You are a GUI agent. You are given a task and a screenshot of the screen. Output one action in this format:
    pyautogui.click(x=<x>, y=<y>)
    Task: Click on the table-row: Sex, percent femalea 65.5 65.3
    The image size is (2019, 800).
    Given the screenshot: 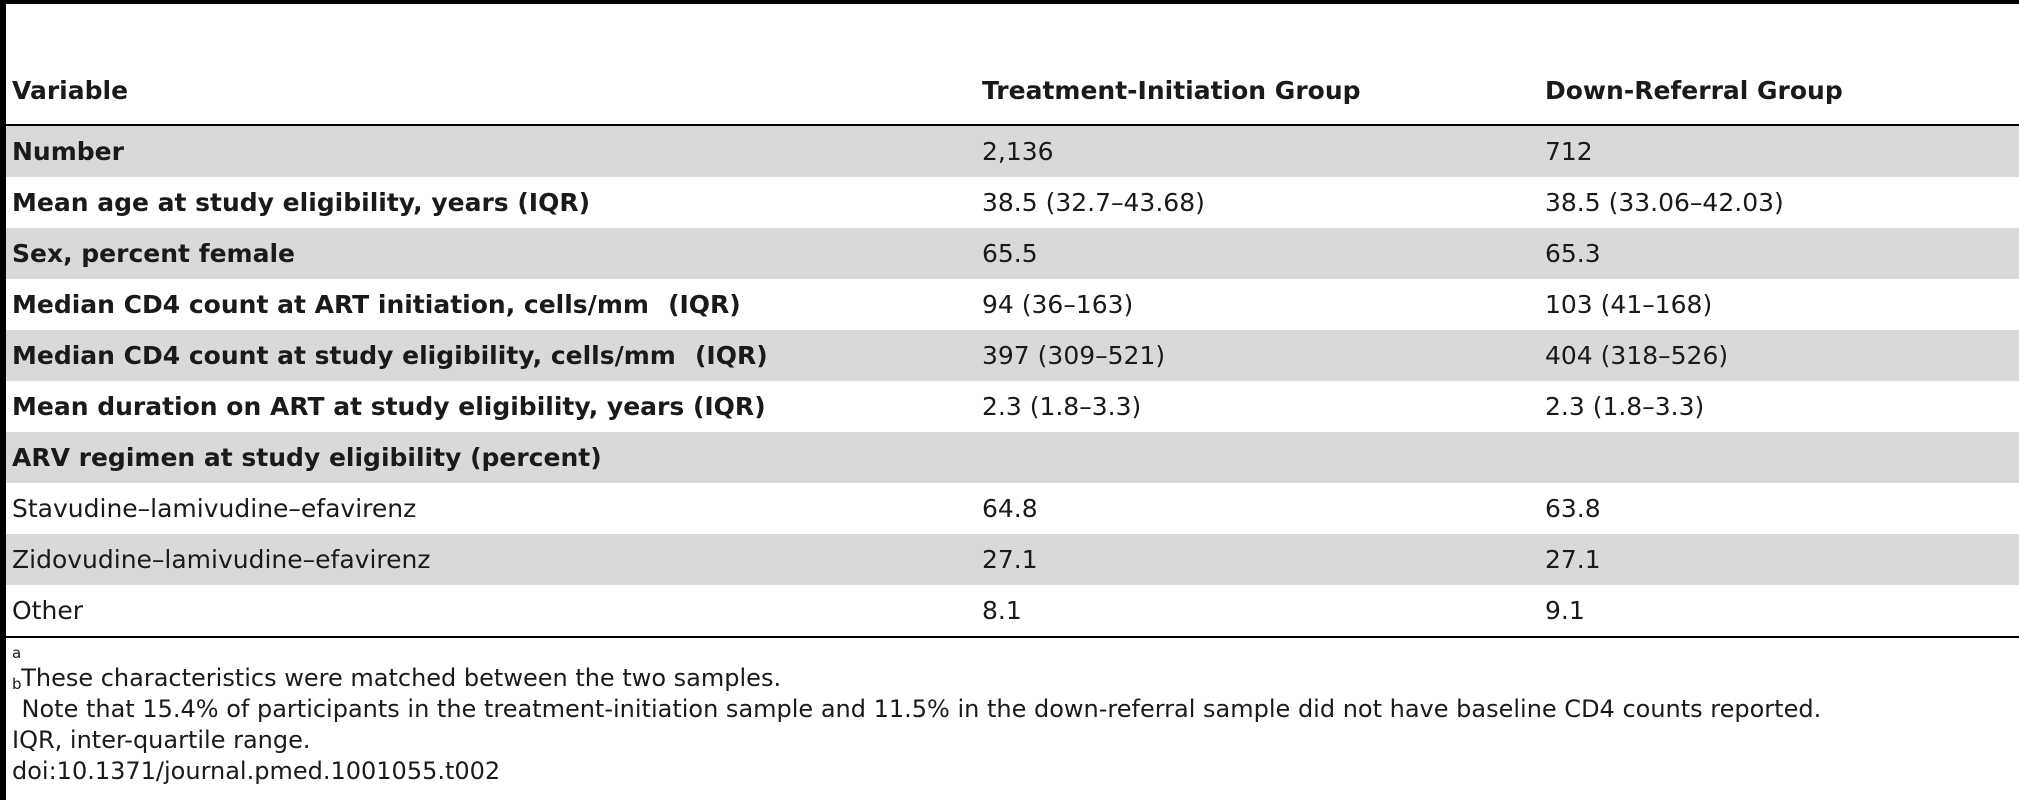 What is the action you would take?
    pyautogui.click(x=1012, y=253)
    